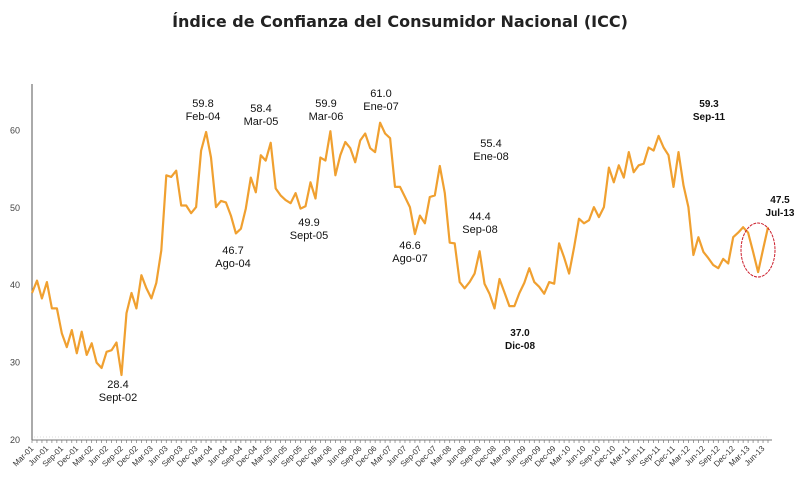 This screenshot has width=800, height=493. Describe the element at coordinates (520, 346) in the screenshot. I see `annotation-date: Dic-08` at that location.